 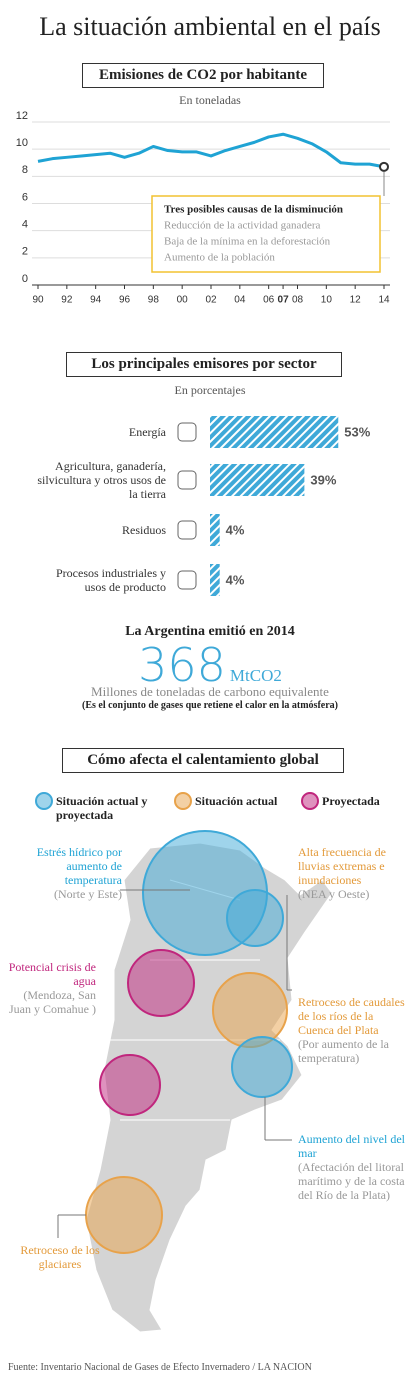 What do you see at coordinates (298, 300) in the screenshot?
I see `x-tick-label: 08` at bounding box center [298, 300].